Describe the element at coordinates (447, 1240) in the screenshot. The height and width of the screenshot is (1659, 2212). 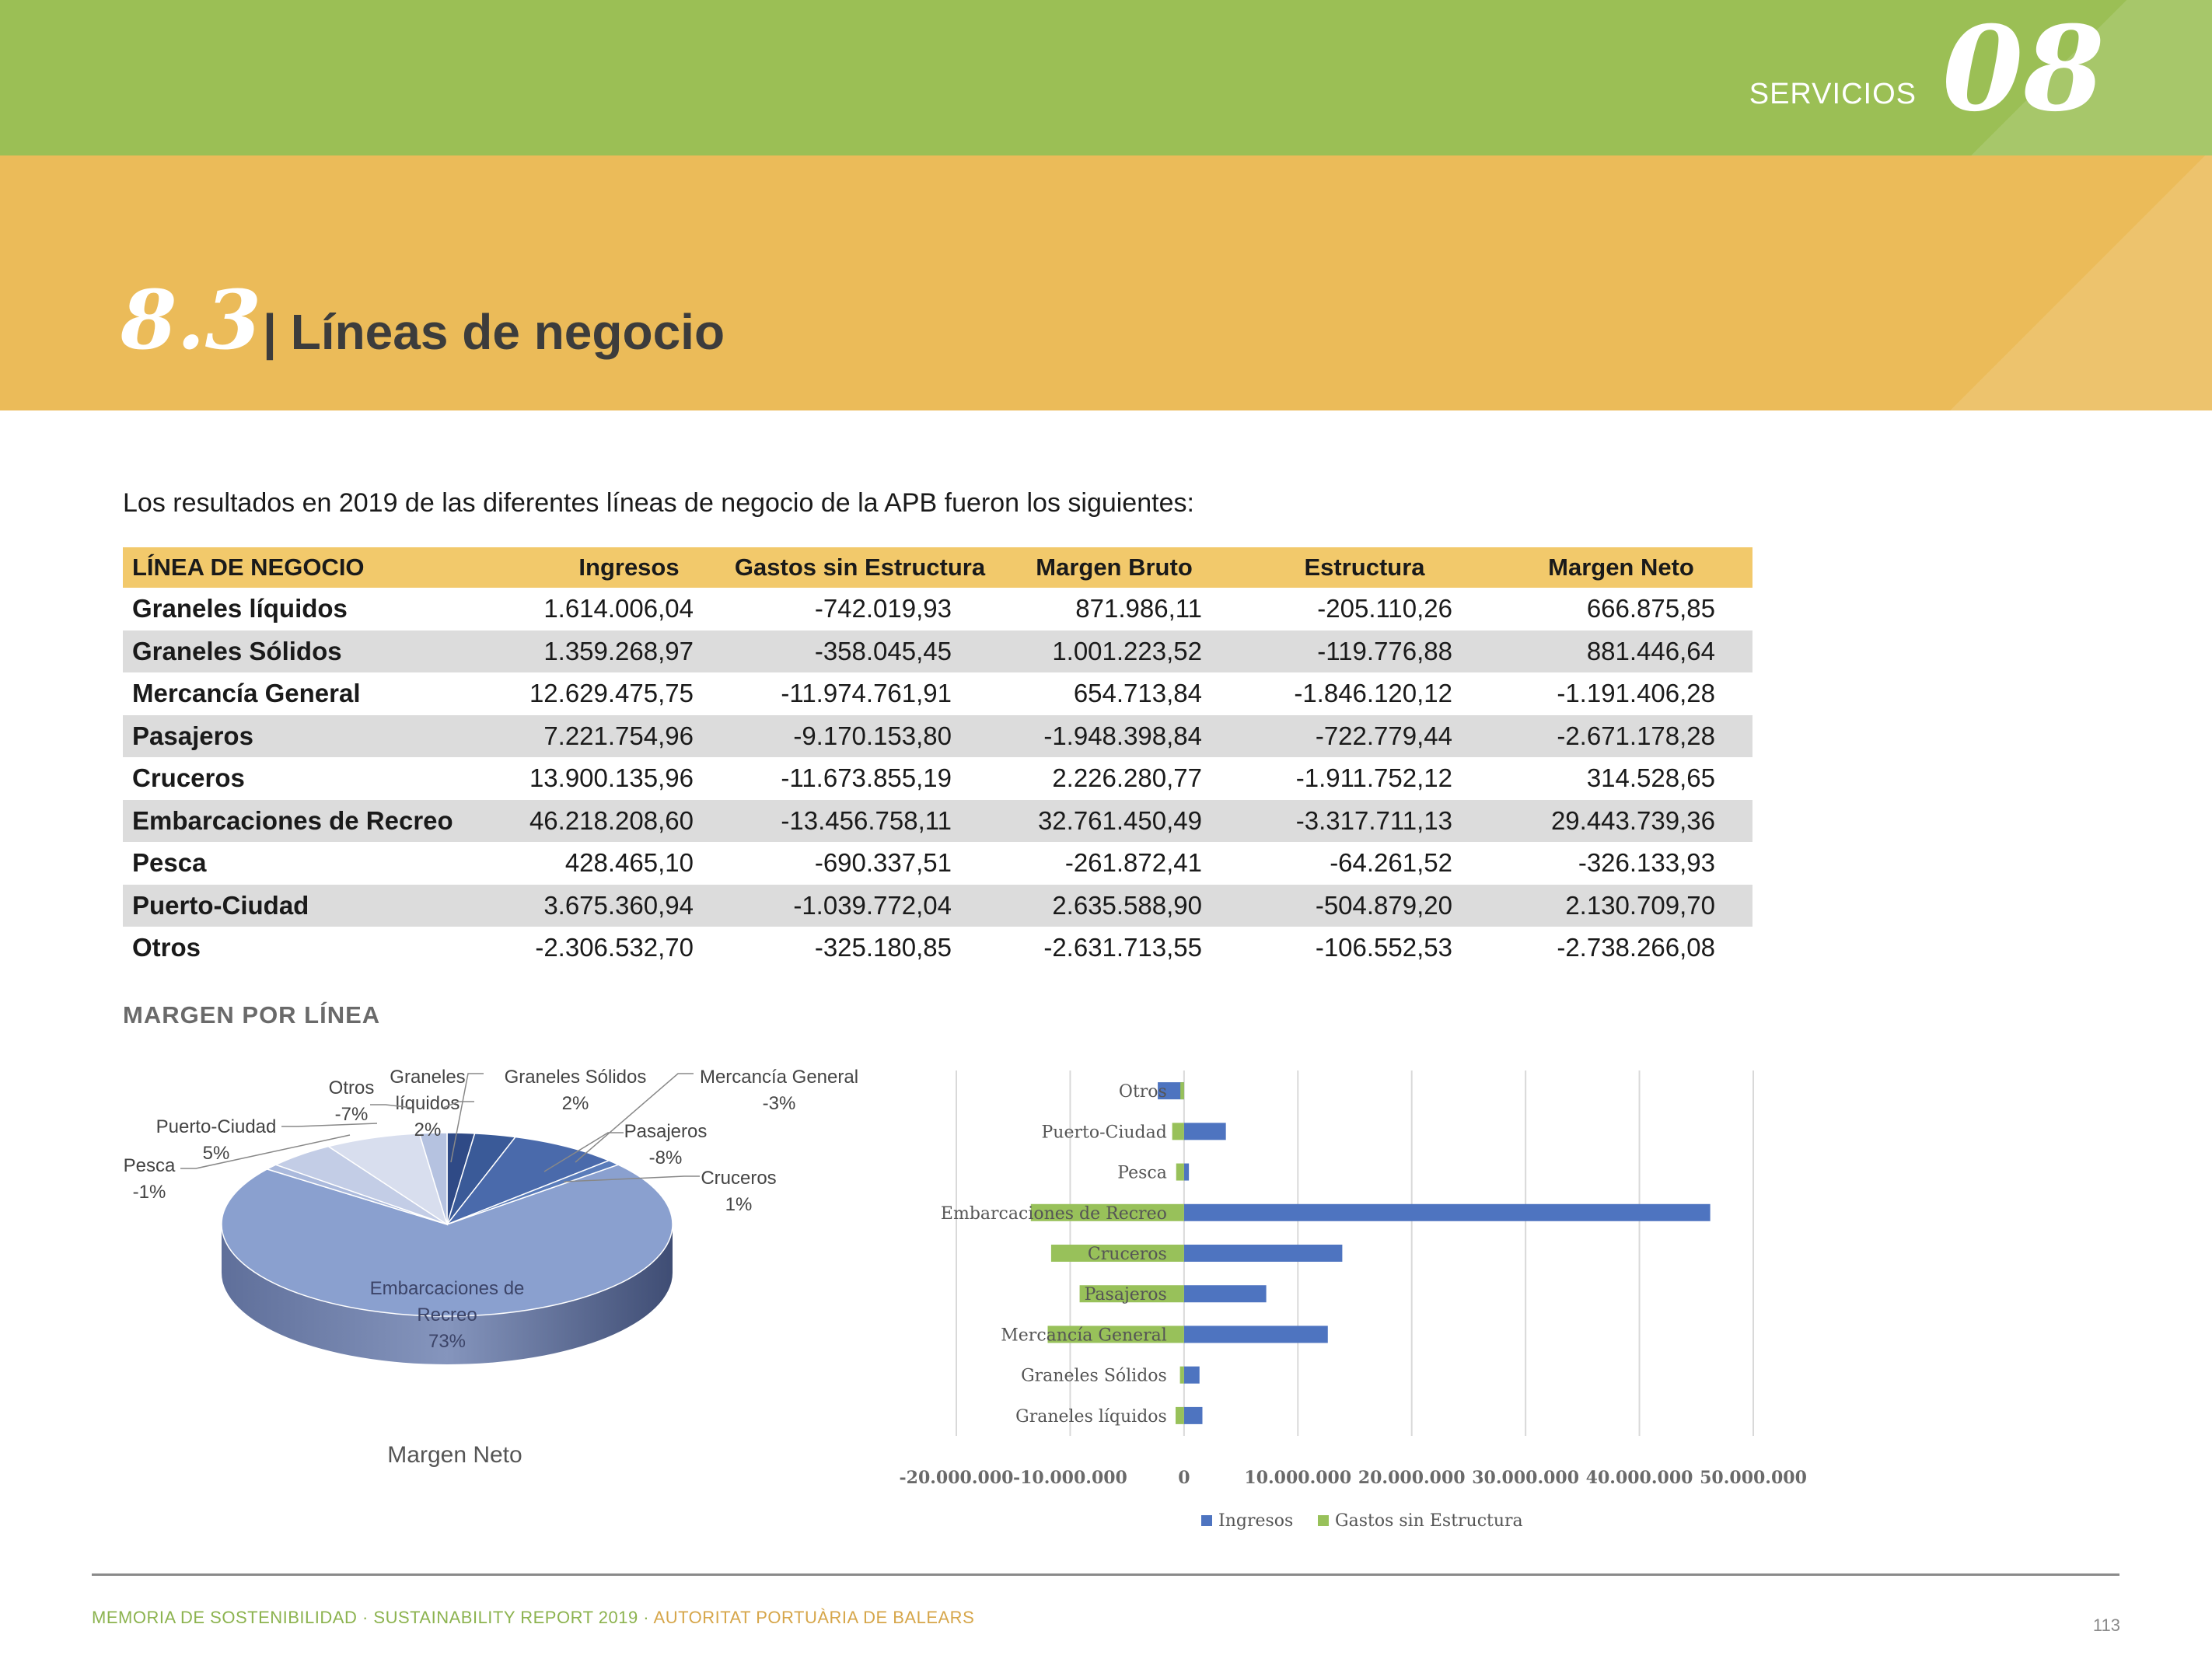
I see `pie-slice` at that location.